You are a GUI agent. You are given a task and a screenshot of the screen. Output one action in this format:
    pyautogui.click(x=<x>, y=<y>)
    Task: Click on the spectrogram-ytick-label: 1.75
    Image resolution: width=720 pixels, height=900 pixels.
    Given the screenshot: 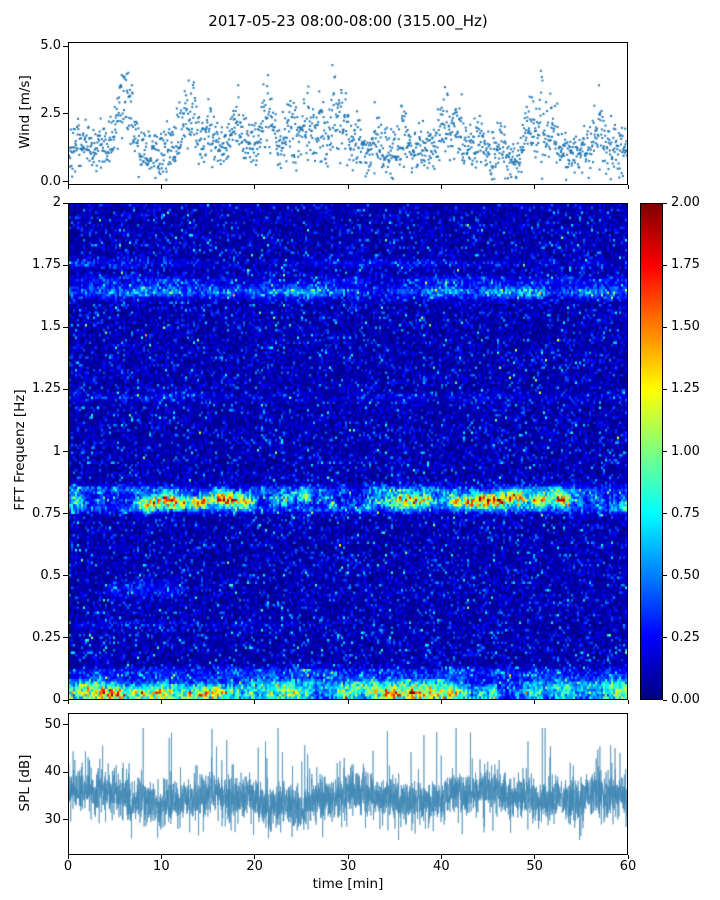 What is the action you would take?
    pyautogui.click(x=46, y=265)
    